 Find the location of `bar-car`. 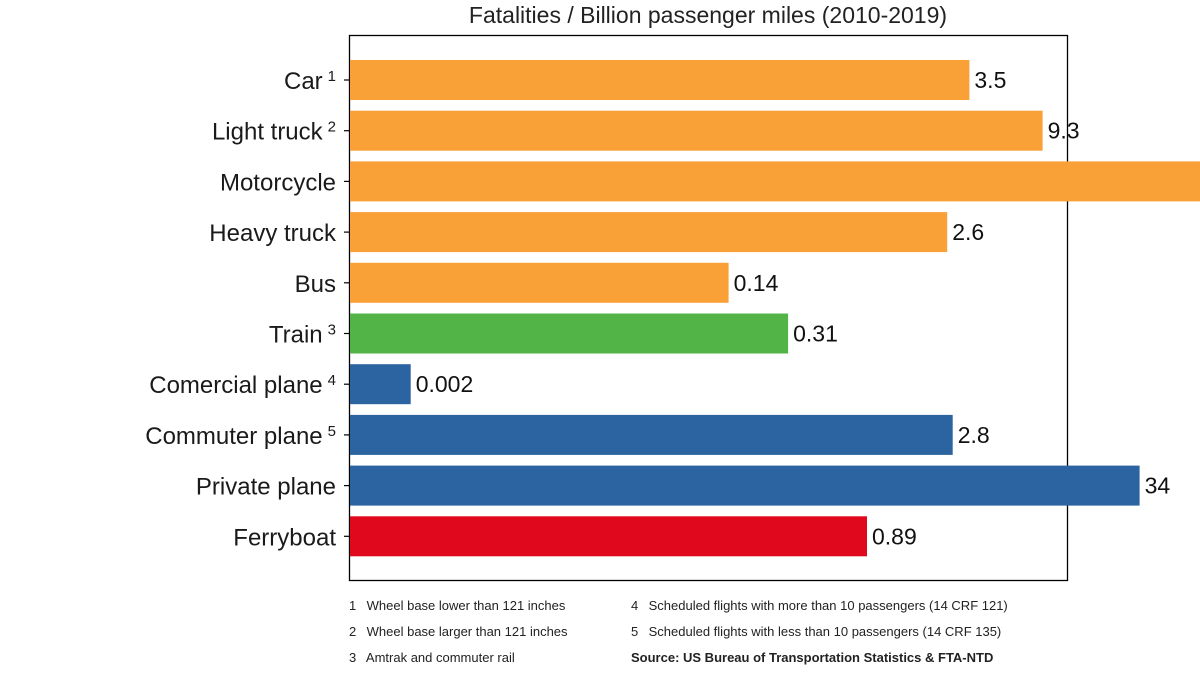

bar-car is located at coordinates (660, 80).